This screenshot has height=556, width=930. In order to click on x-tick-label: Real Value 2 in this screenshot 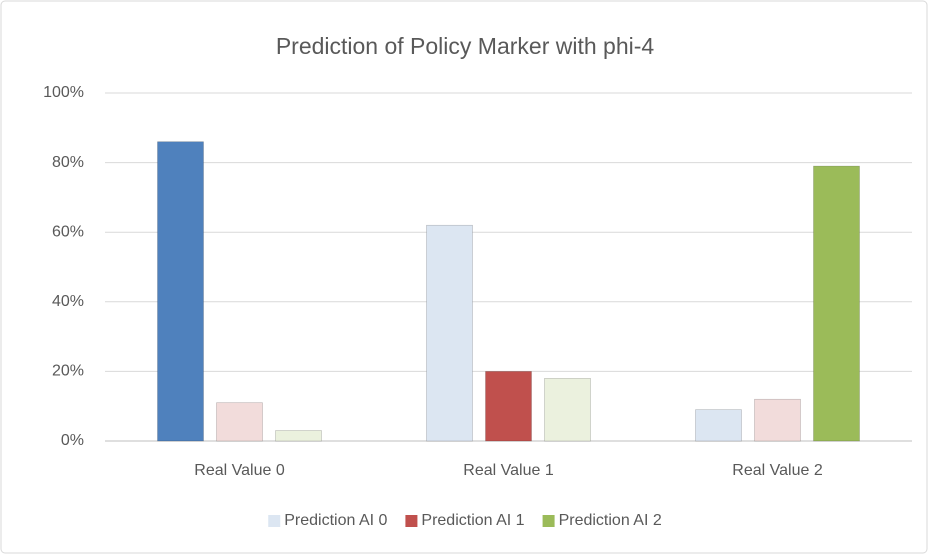, I will do `click(777, 470)`.